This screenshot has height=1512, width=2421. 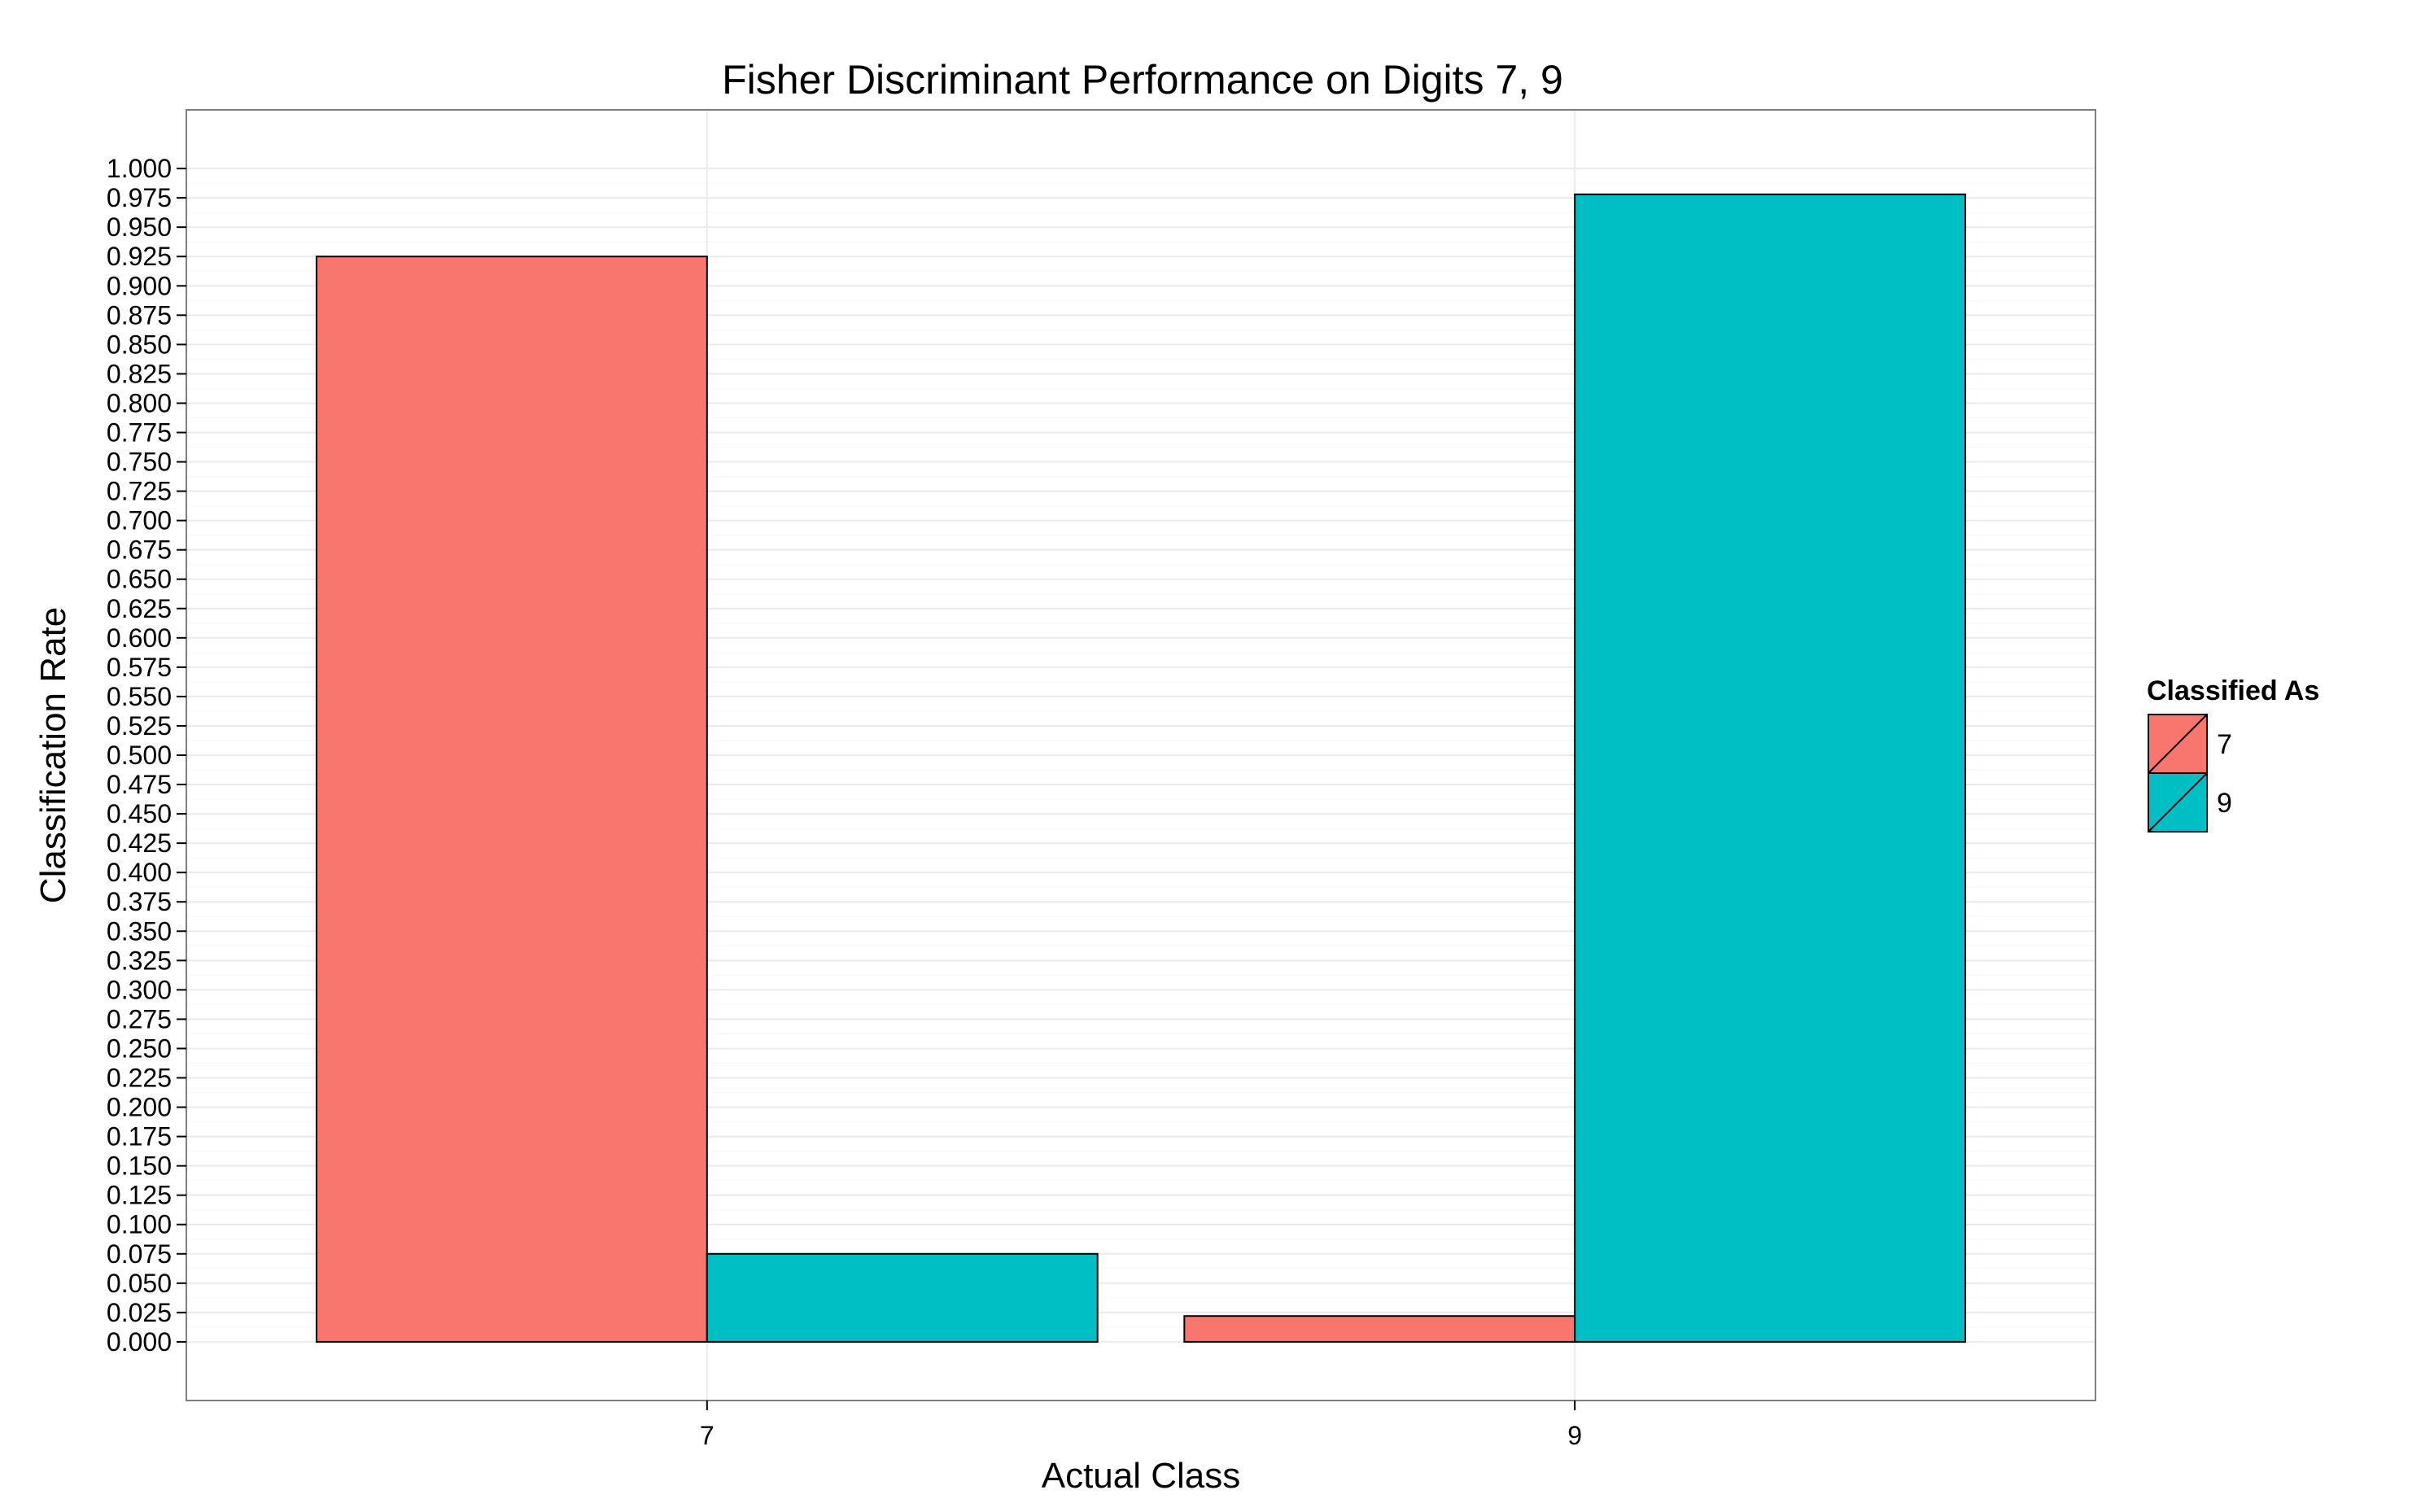 I want to click on y-tick-label: 0.750, so click(x=139, y=462).